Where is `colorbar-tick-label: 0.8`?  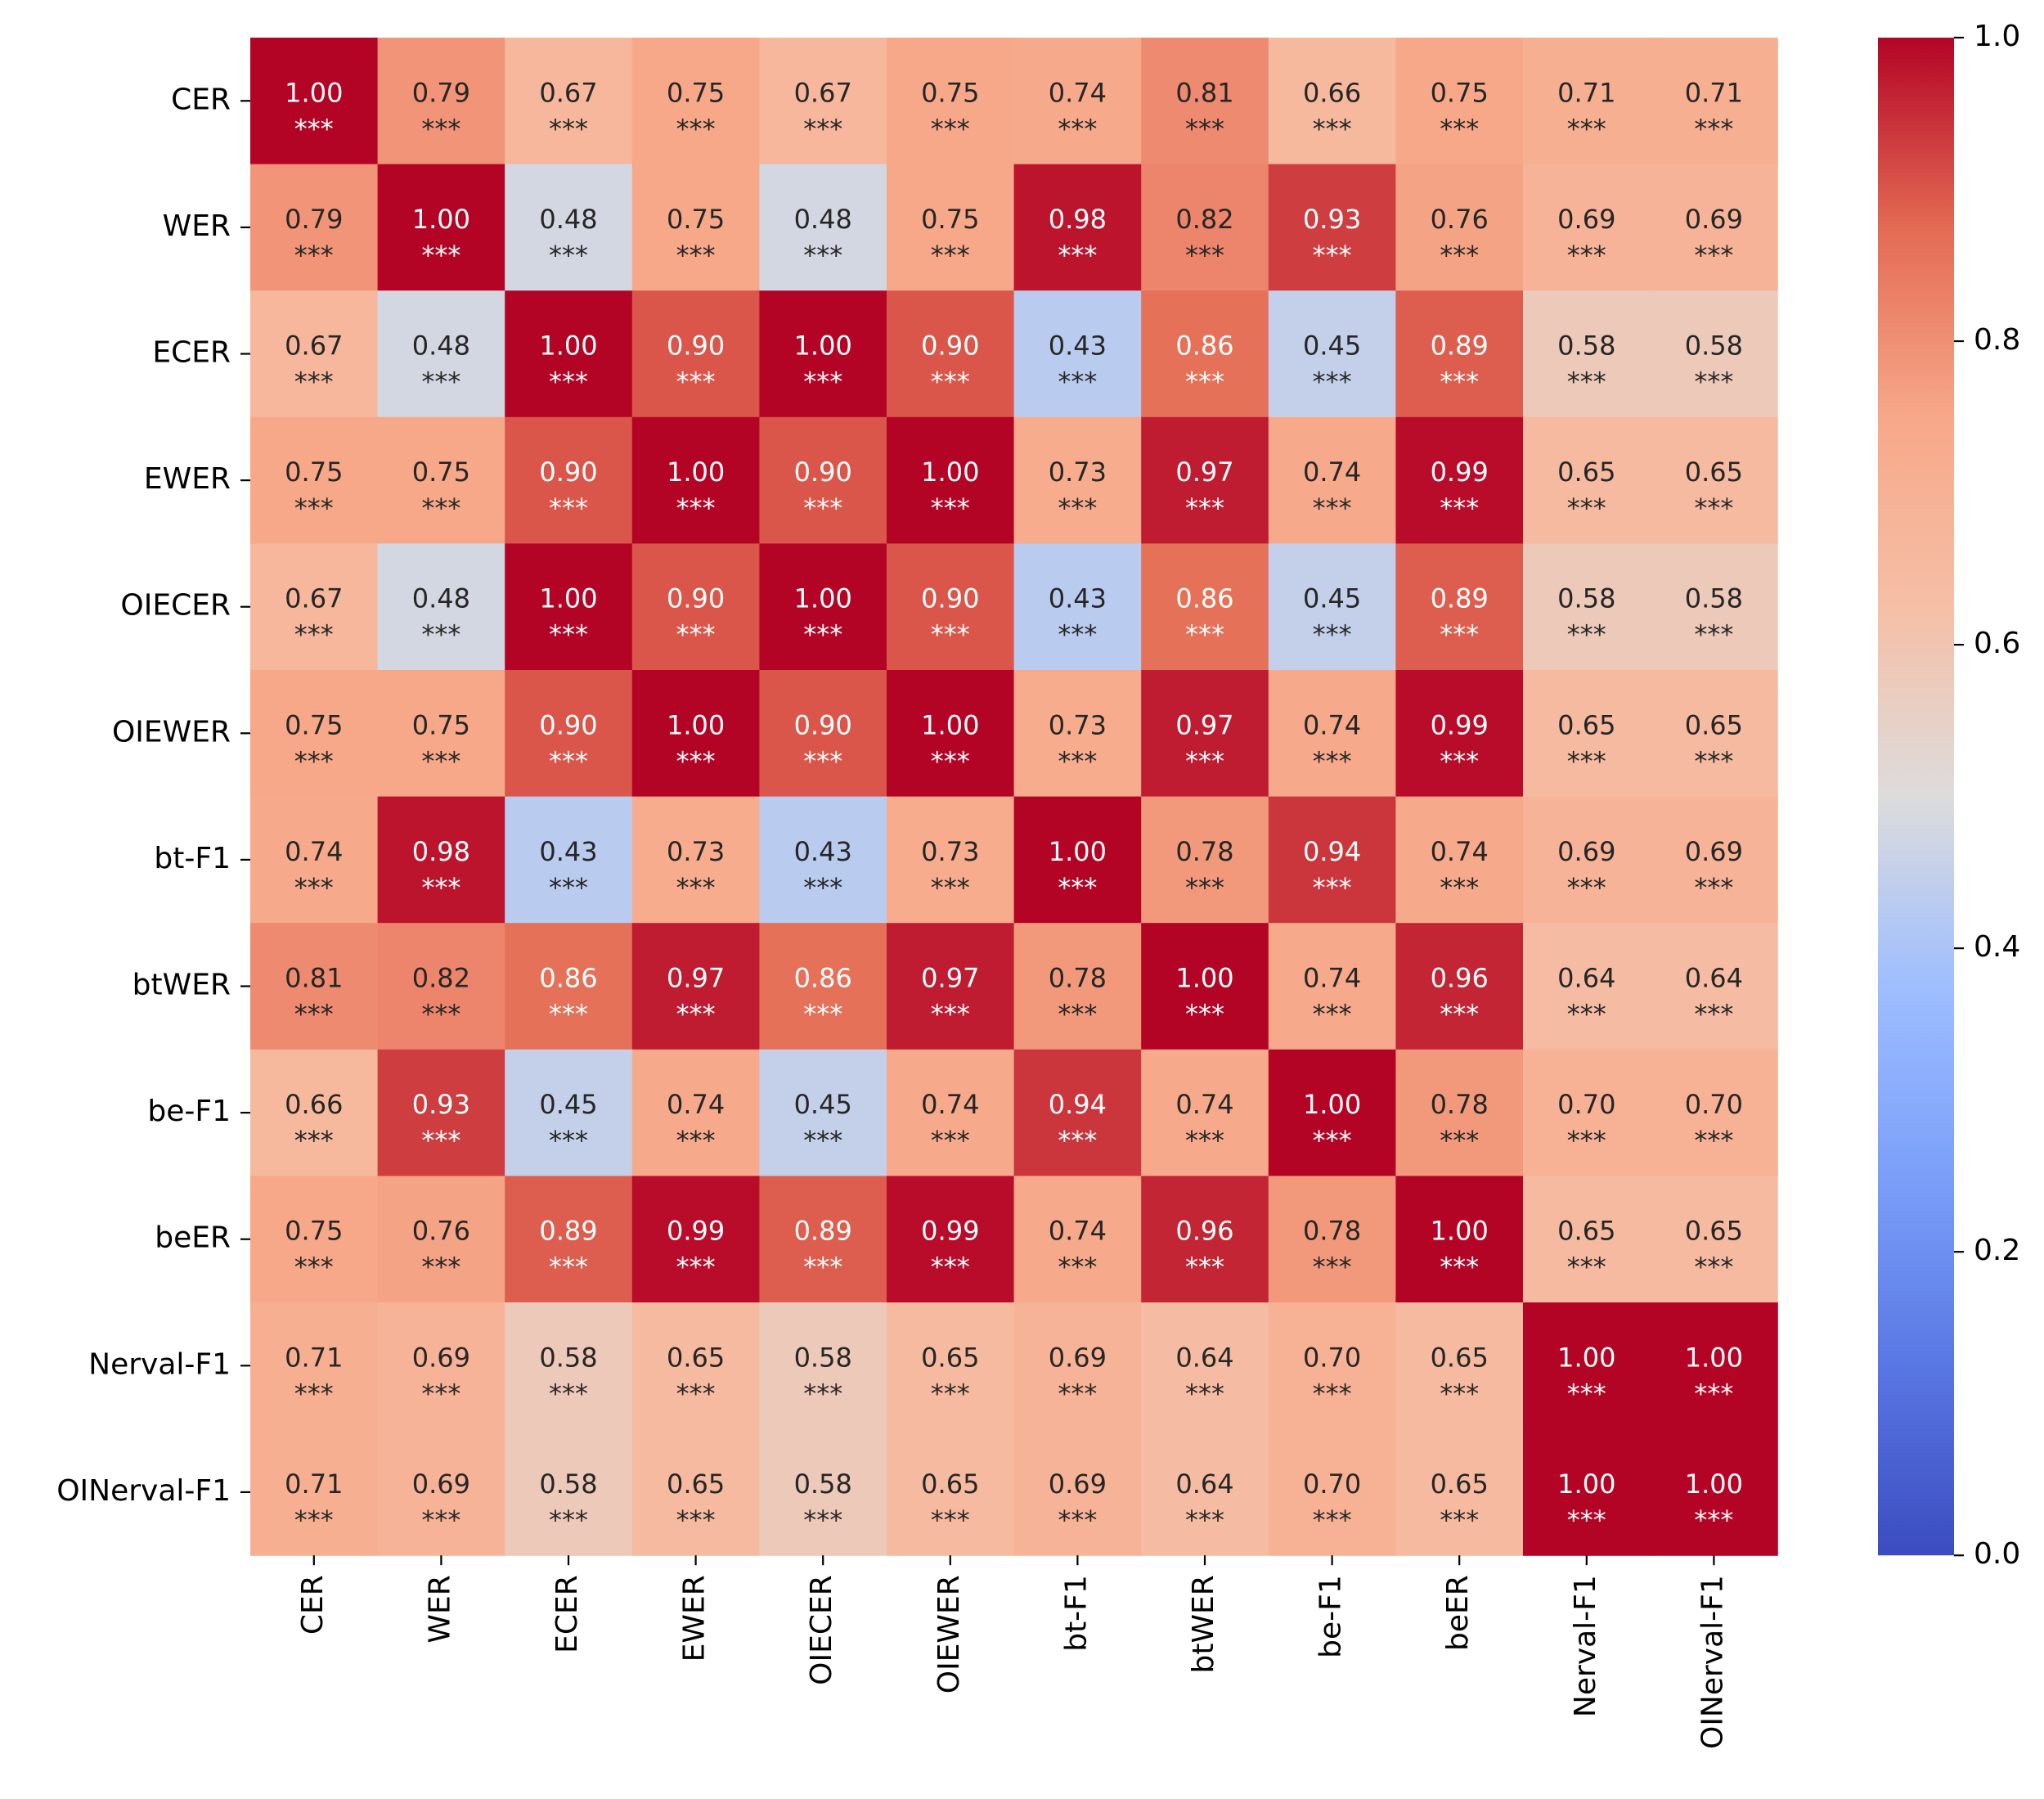
colorbar-tick-label: 0.8 is located at coordinates (1997, 340).